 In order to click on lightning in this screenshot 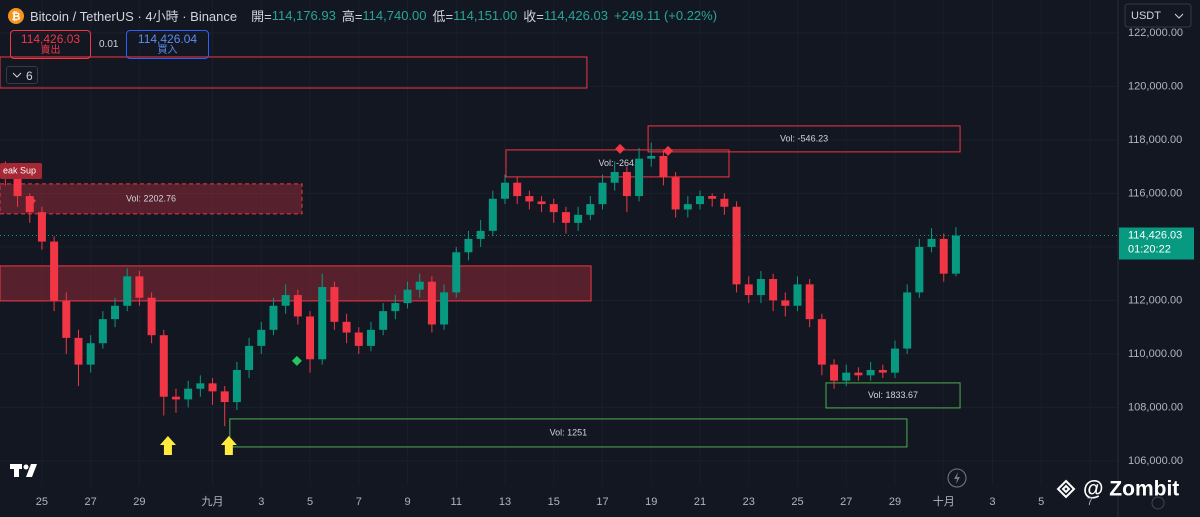, I will do `click(957, 478)`.